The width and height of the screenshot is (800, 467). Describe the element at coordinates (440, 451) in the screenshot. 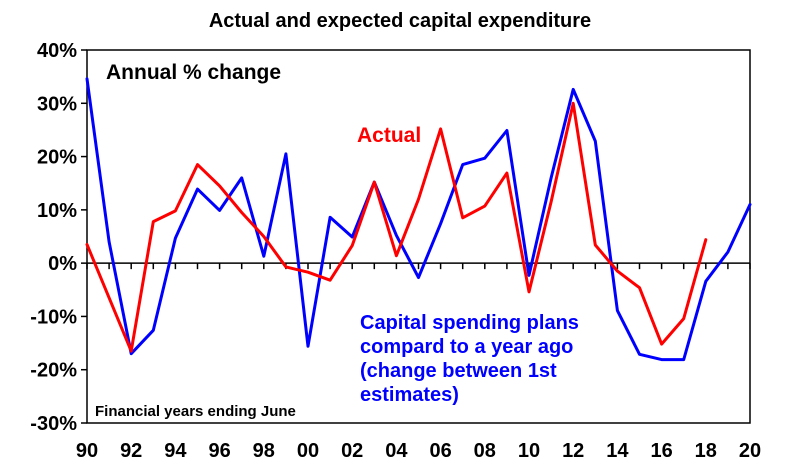

I see `x-tick-label: 06` at that location.